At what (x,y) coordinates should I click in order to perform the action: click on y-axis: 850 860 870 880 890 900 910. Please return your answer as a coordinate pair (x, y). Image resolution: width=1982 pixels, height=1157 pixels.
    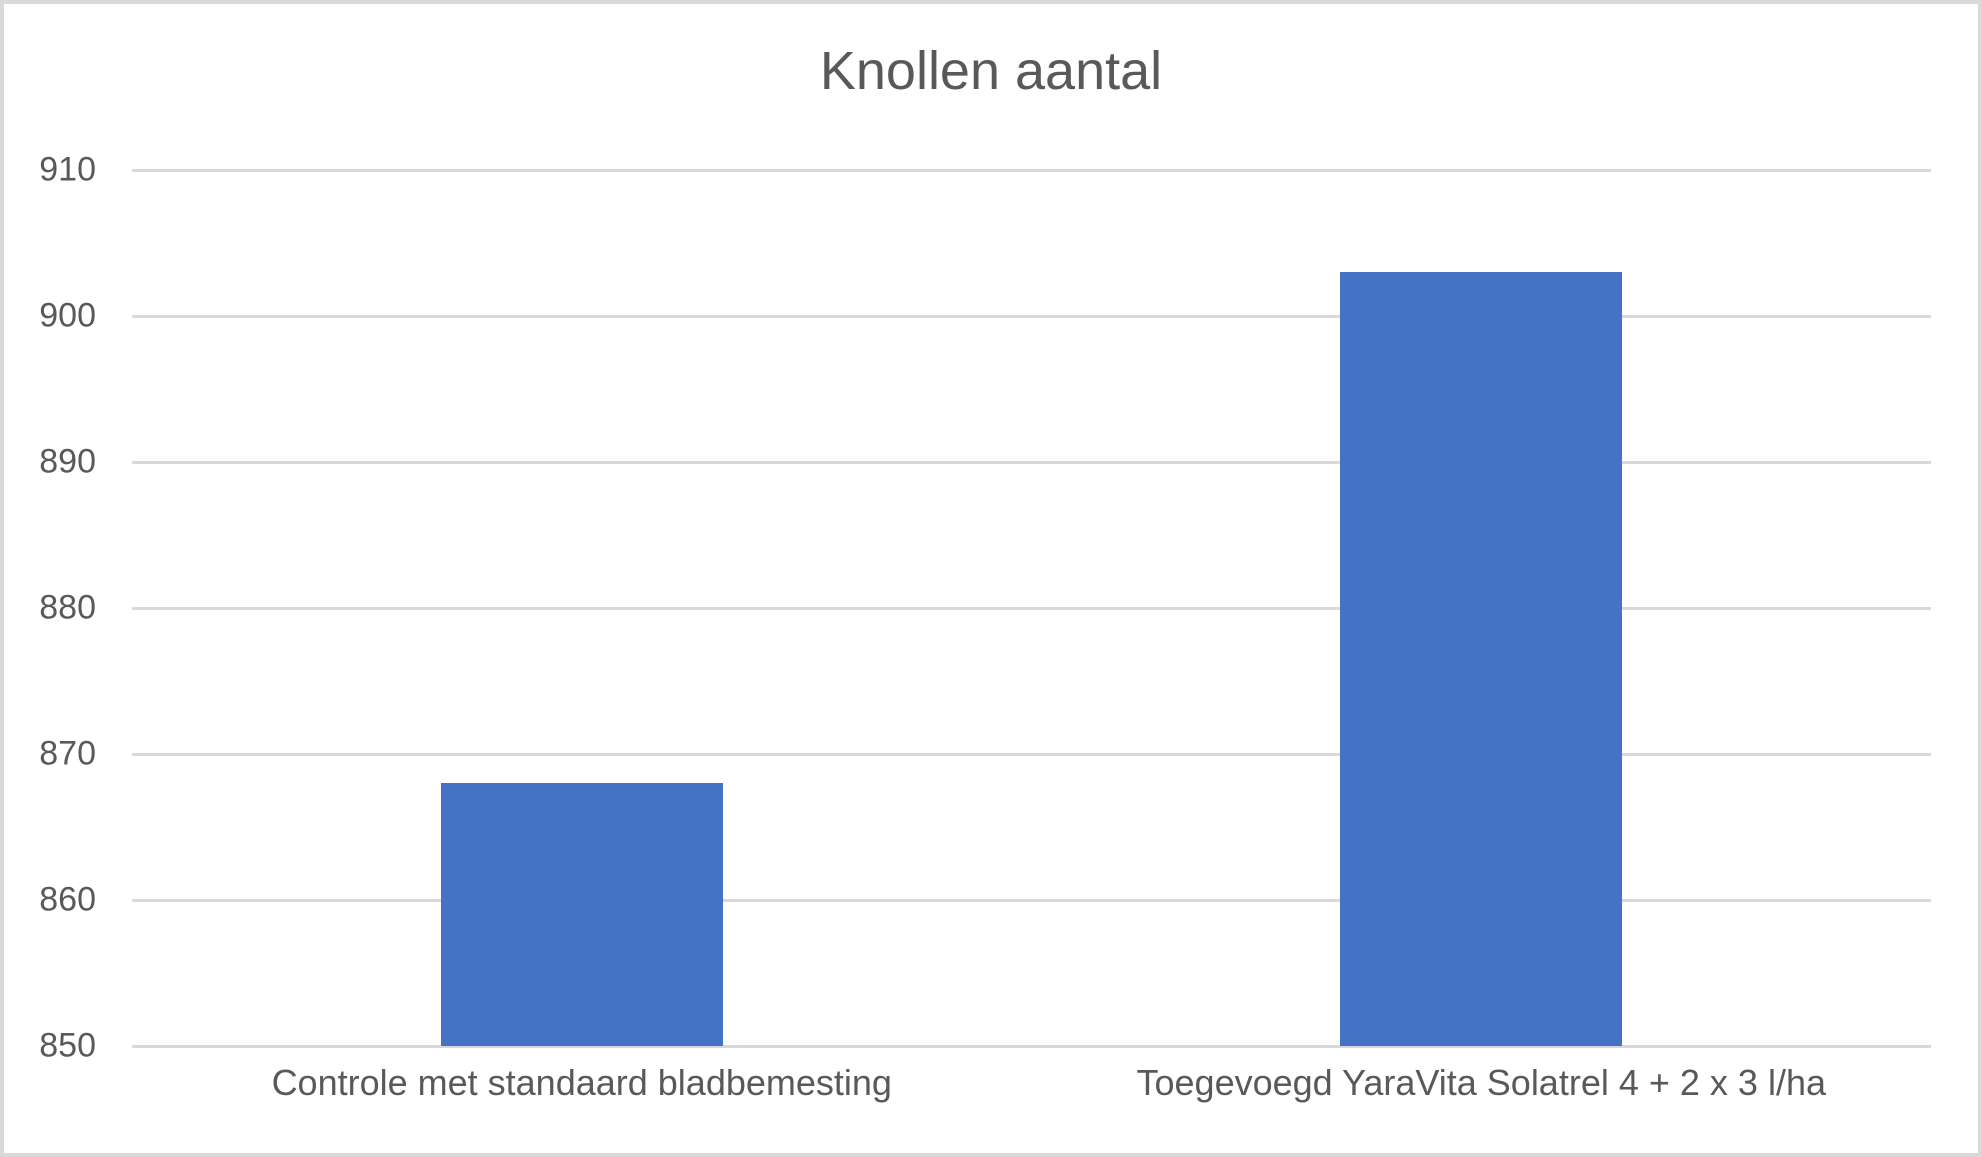
    Looking at the image, I should click on (58, 608).